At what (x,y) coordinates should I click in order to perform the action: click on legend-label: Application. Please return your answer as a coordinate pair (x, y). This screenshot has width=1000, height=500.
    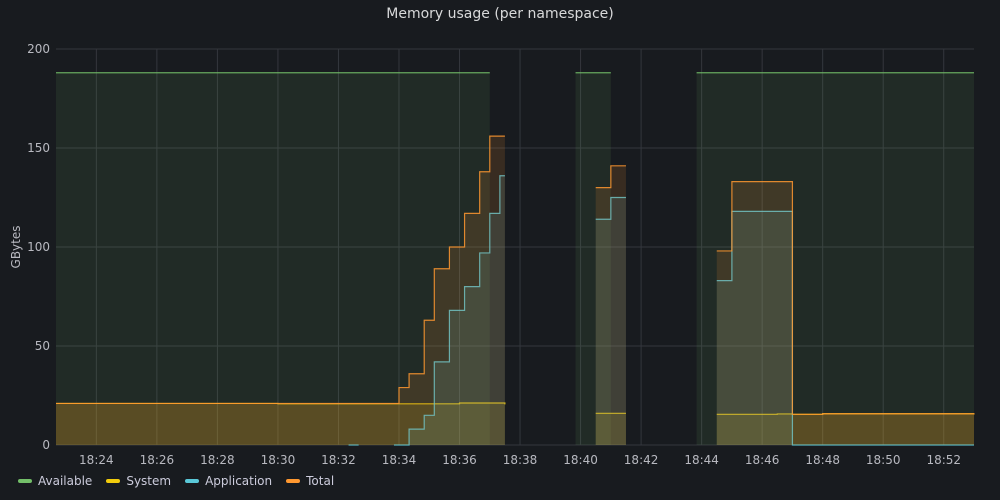
    Looking at the image, I should click on (239, 481).